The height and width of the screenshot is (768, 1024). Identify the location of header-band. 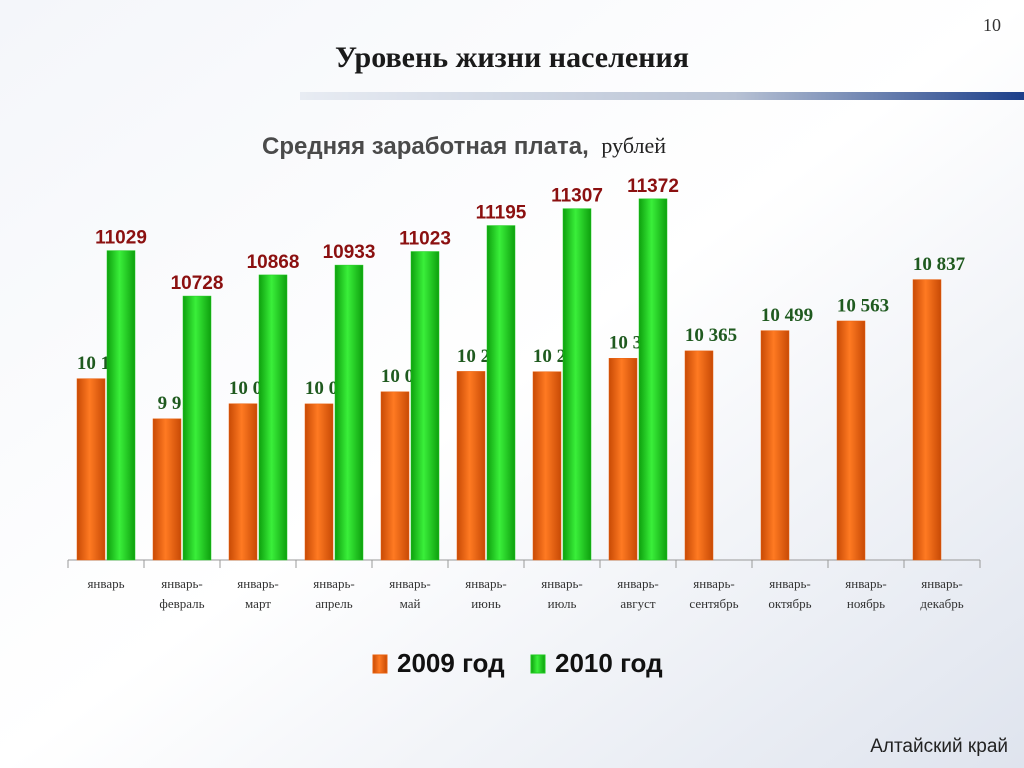
(662, 96).